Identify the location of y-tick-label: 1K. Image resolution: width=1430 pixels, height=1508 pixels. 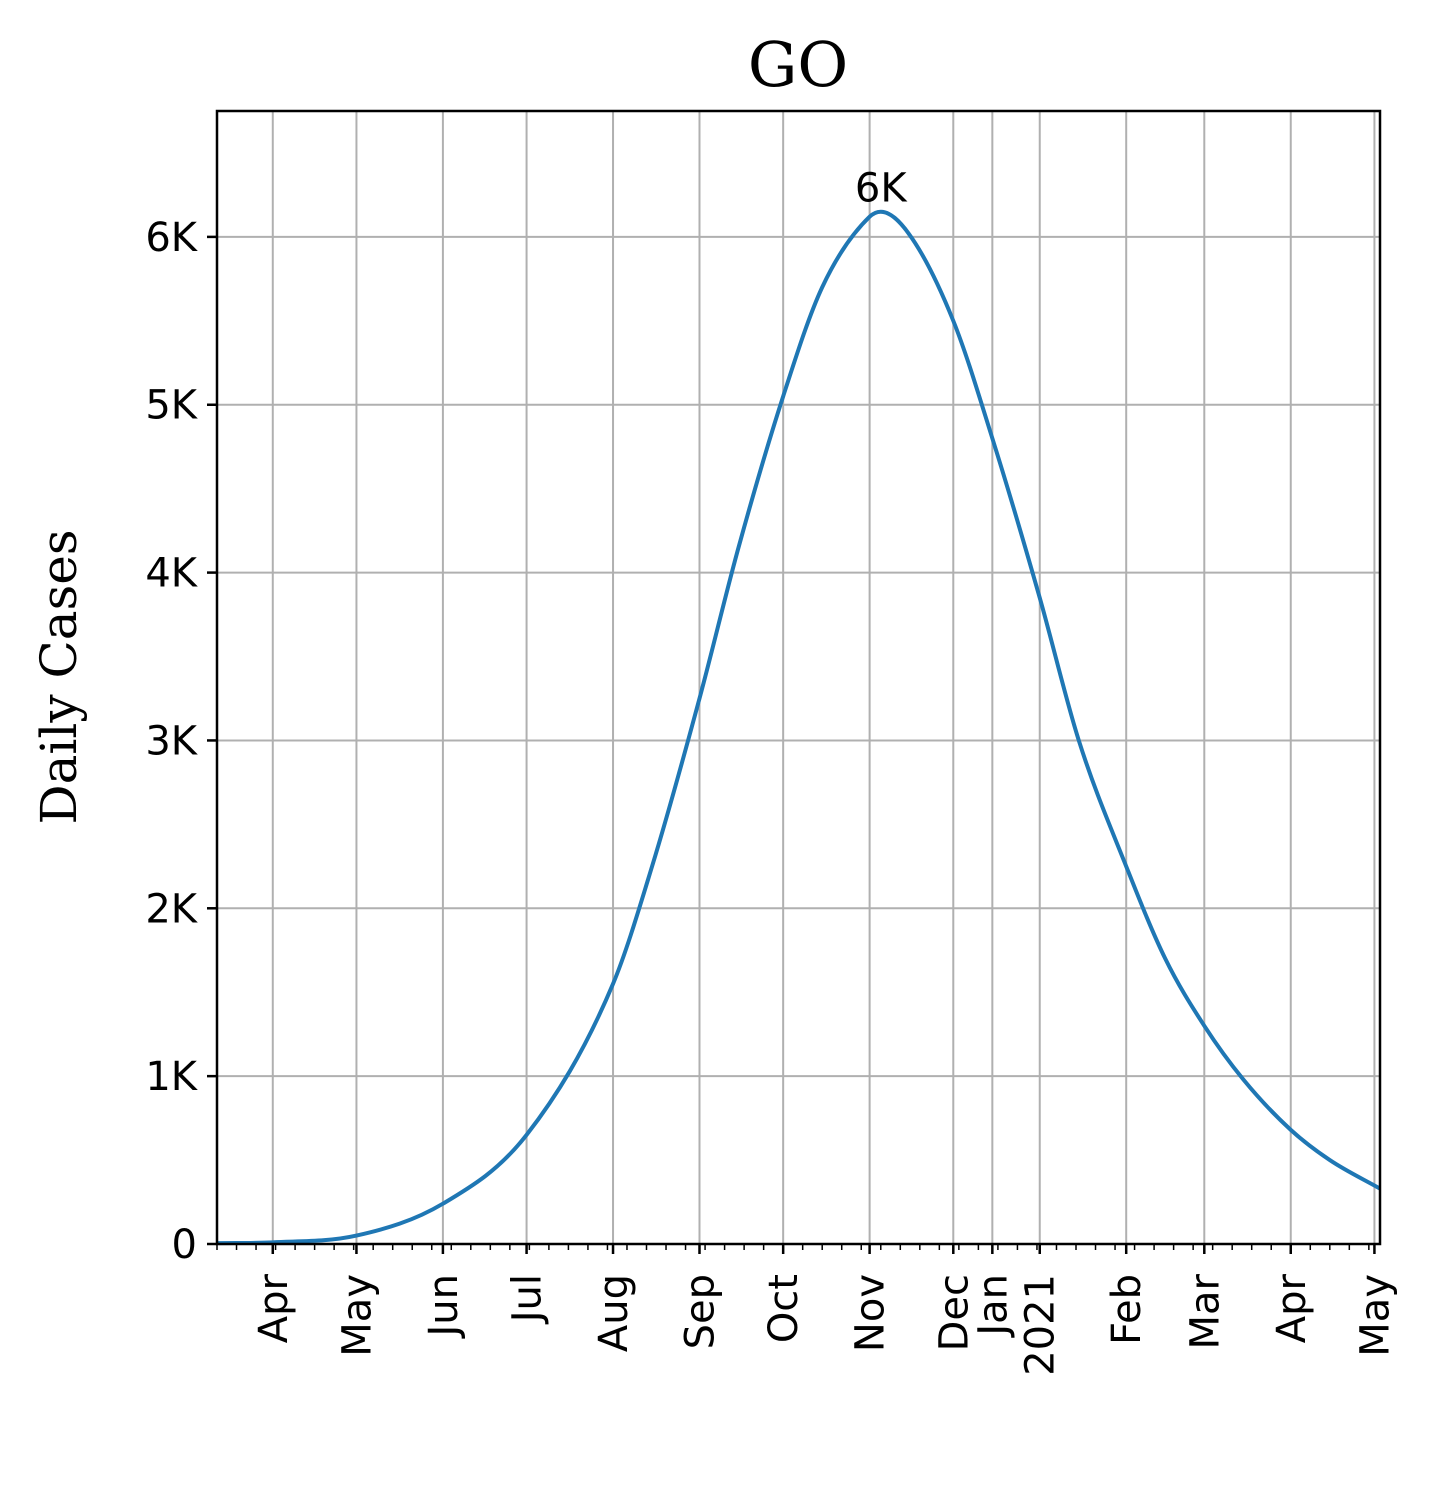
(171, 1077).